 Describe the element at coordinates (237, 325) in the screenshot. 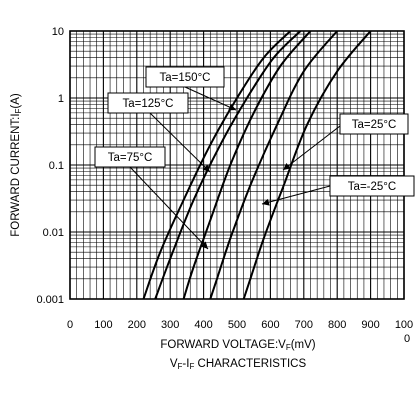

I see `x-tick-label: 500` at that location.